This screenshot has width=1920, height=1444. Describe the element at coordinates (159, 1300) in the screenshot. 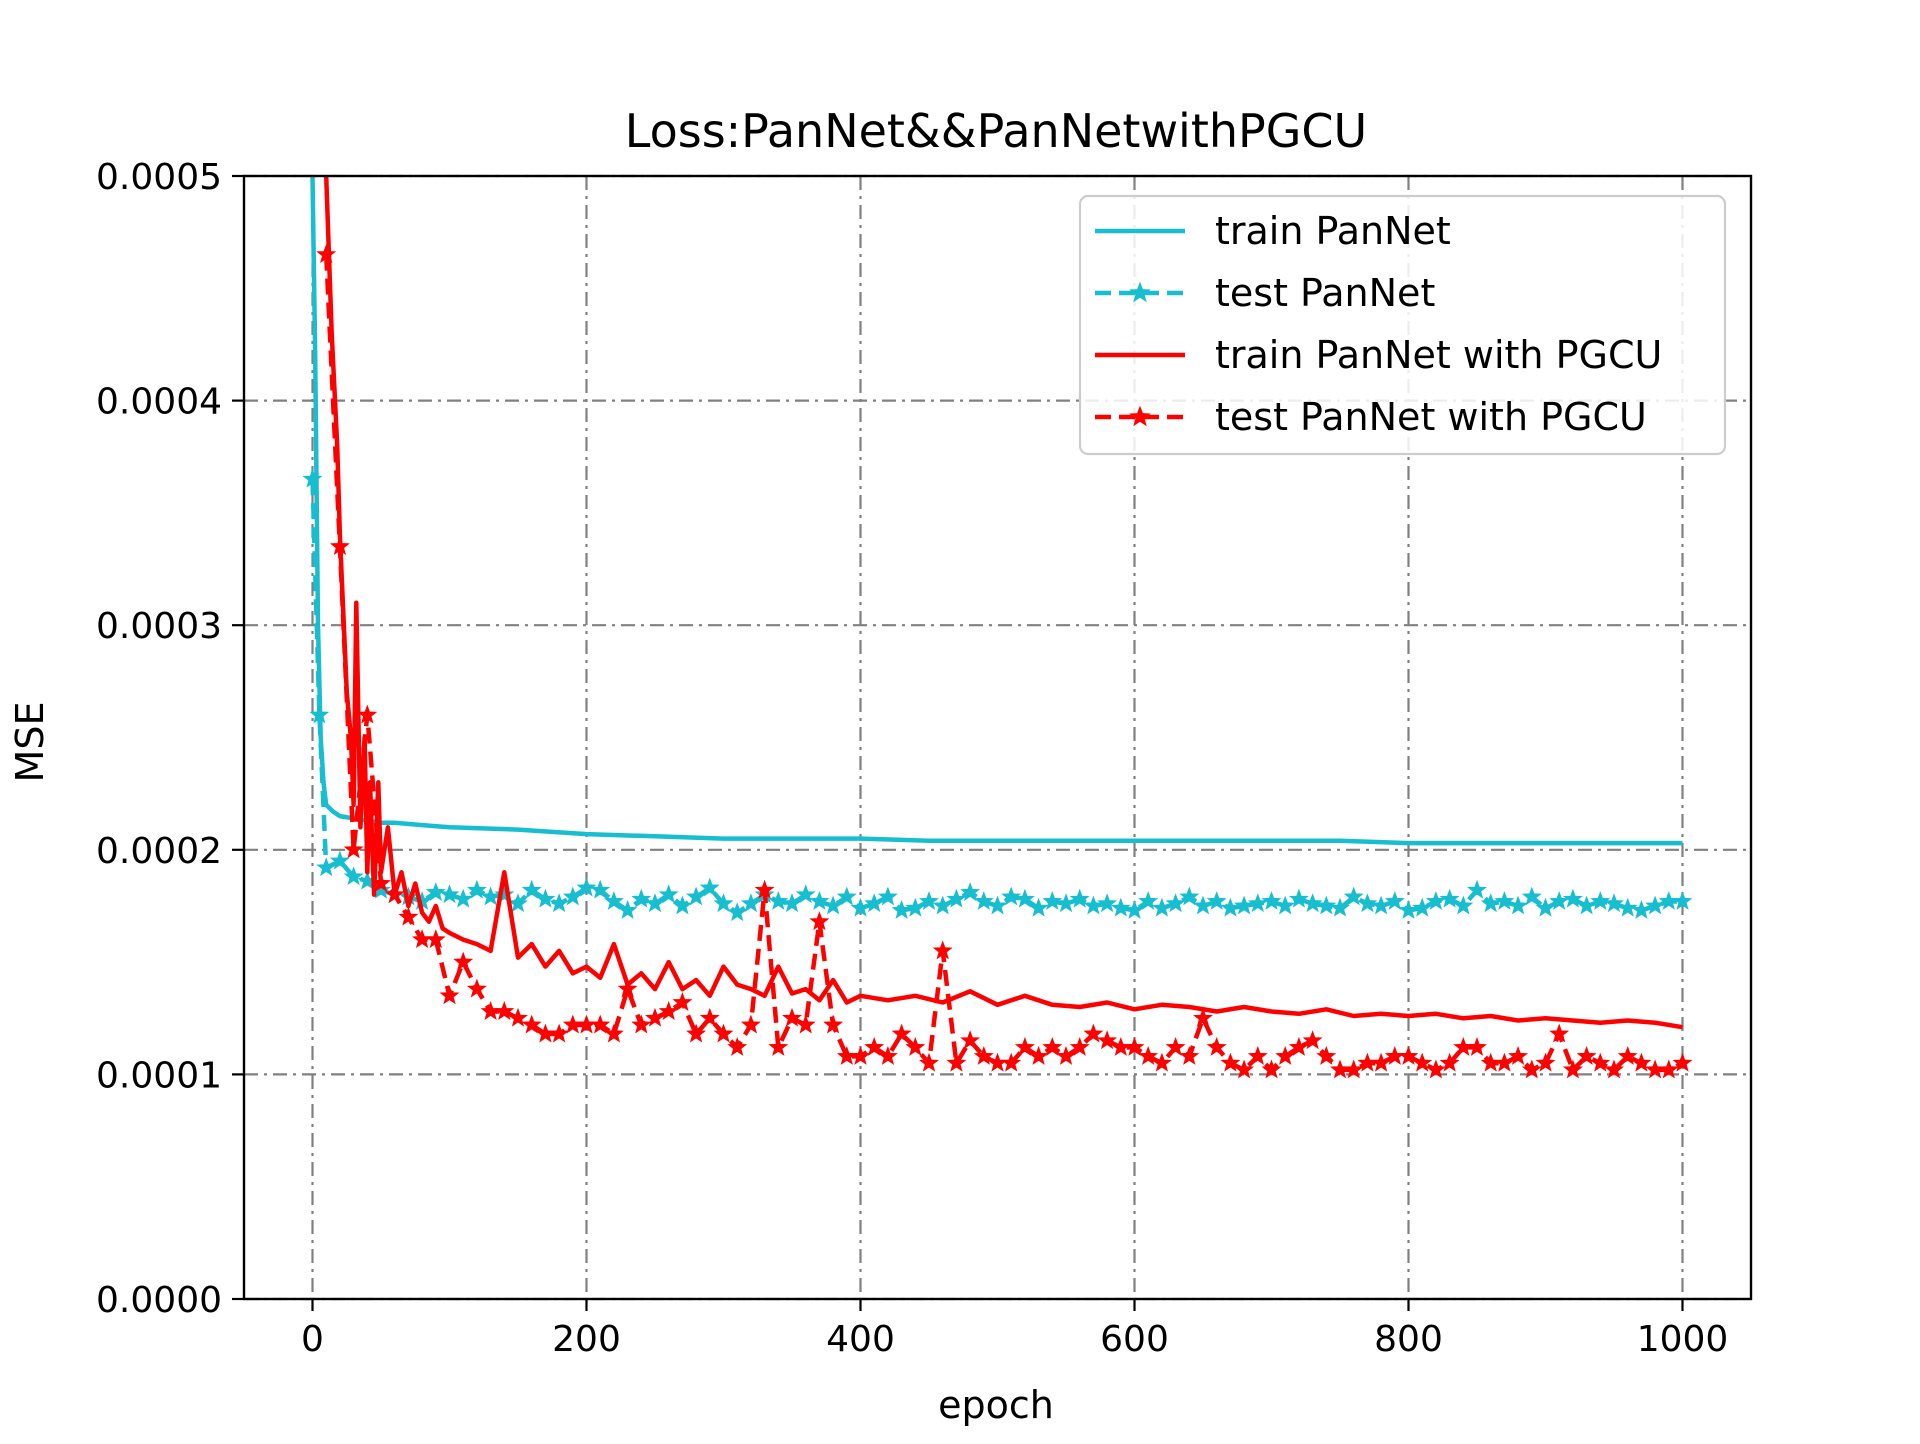

I see `y-tick-label-0: 0.0000` at that location.